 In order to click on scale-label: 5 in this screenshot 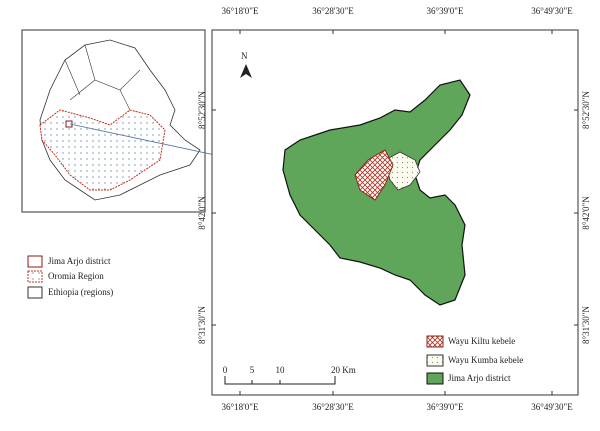, I will do `click(252, 370)`.